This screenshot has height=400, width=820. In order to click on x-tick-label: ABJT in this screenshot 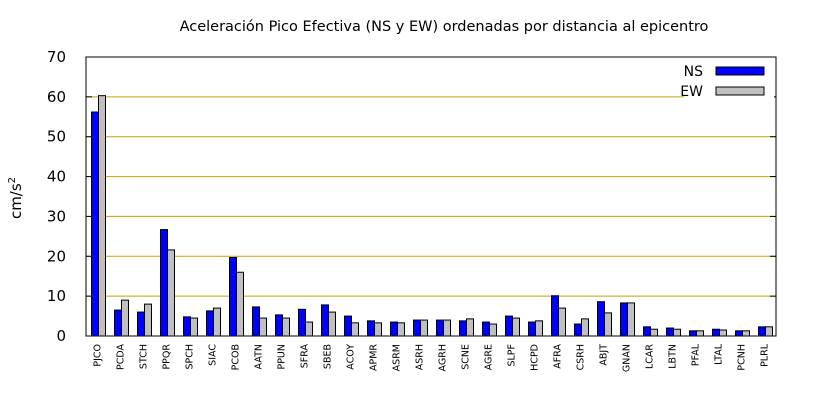, I will do `click(604, 355)`.